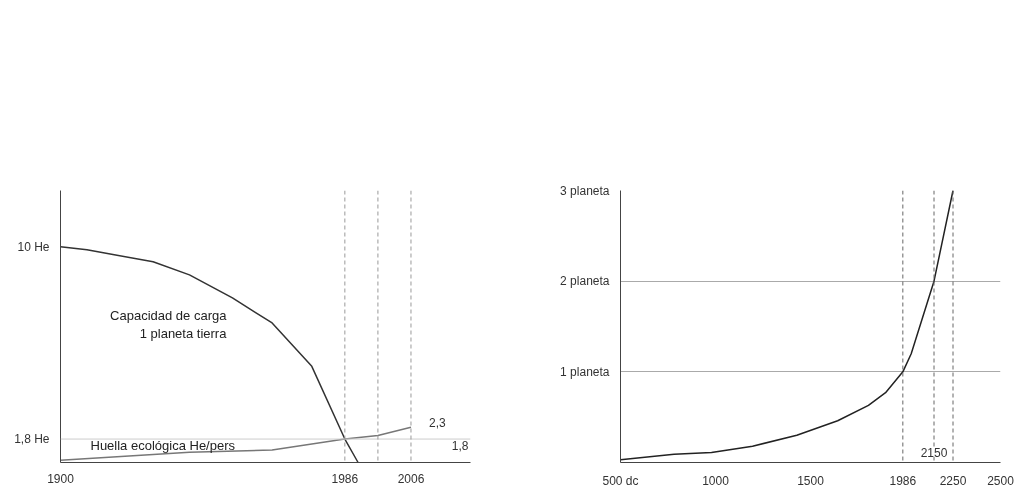 The image size is (1028, 496). Describe the element at coordinates (585, 281) in the screenshot. I see `y-tick-label: 2 planeta` at that location.